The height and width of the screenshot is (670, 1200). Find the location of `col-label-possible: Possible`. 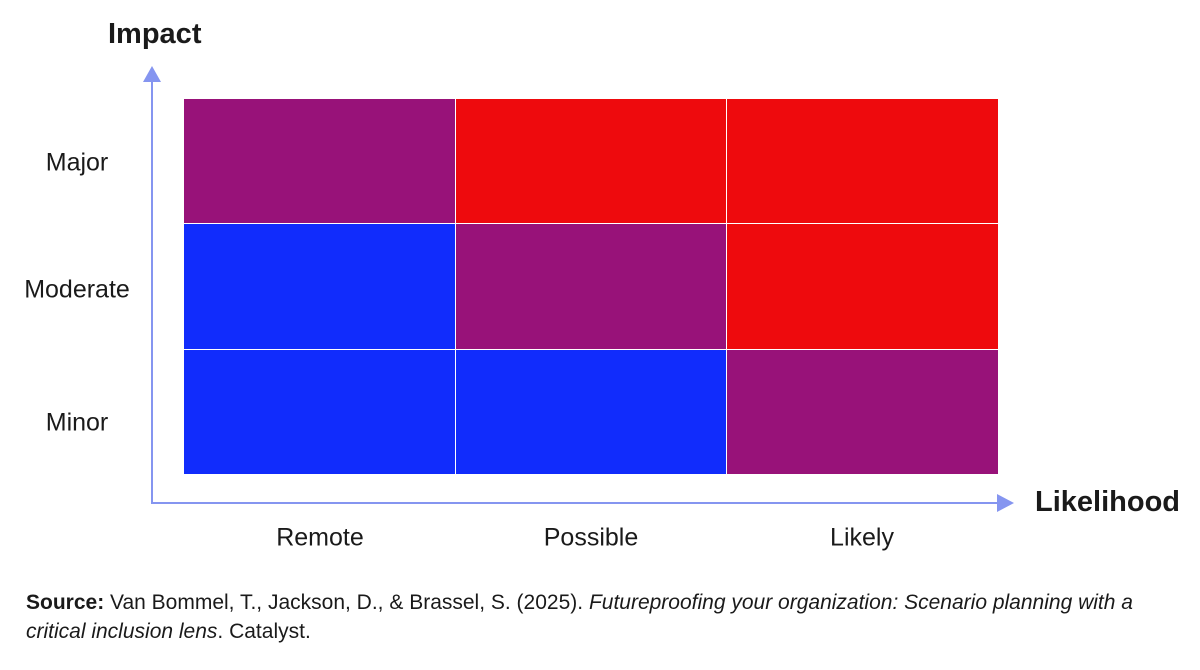

col-label-possible: Possible is located at coordinates (591, 537).